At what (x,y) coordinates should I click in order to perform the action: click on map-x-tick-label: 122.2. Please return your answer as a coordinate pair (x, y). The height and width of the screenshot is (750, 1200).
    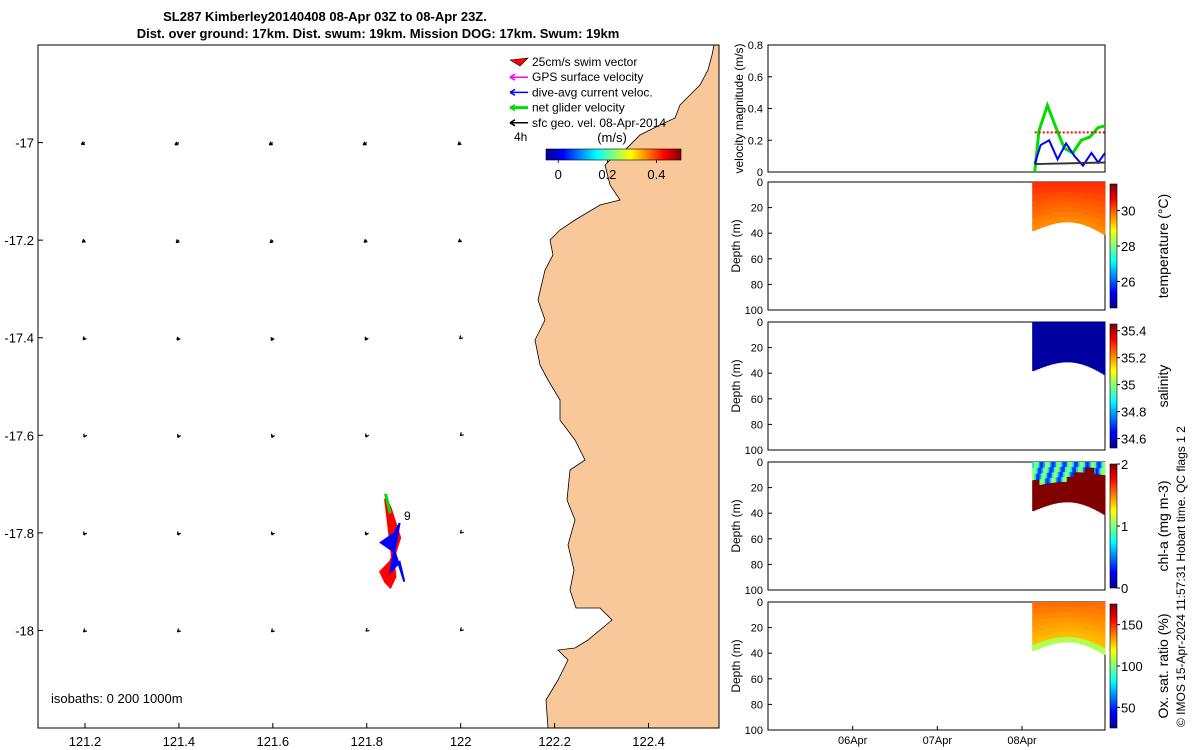
    Looking at the image, I should click on (554, 741).